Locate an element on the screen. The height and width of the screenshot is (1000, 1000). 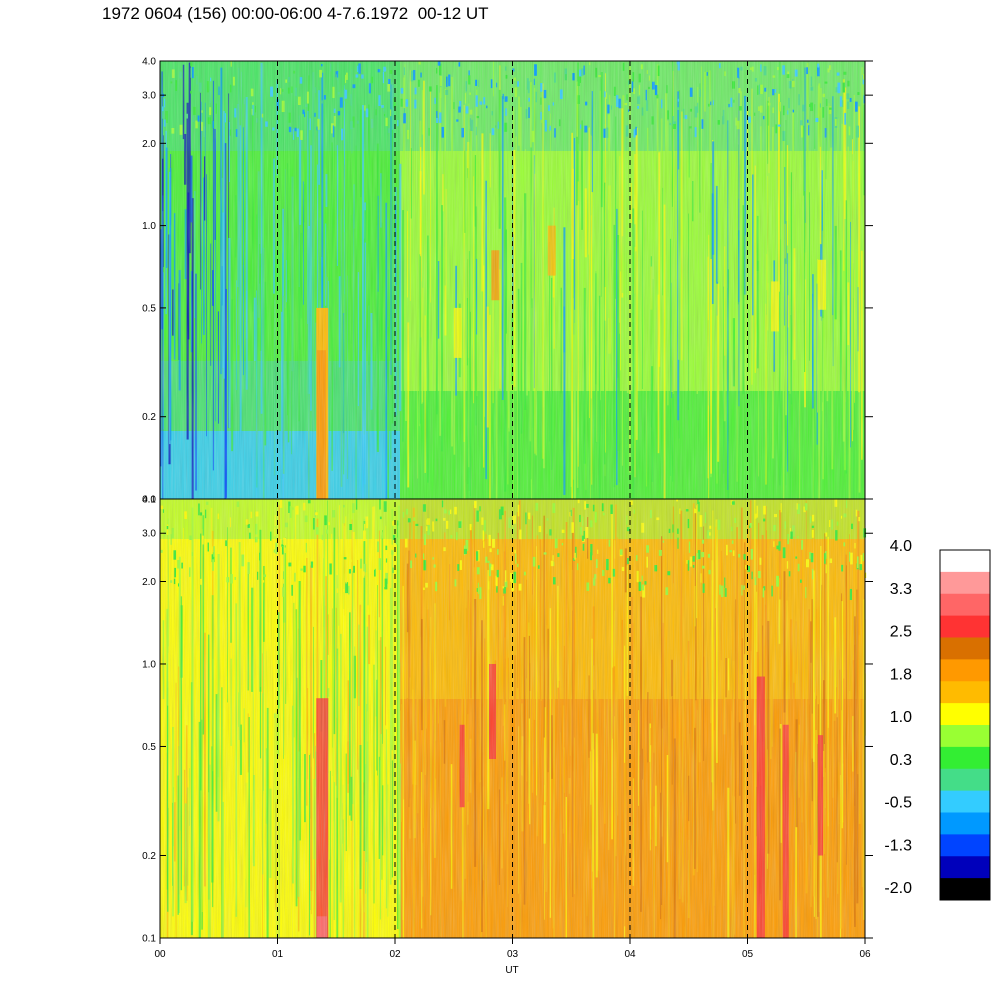
x-tick-label: 04 is located at coordinates (630, 954).